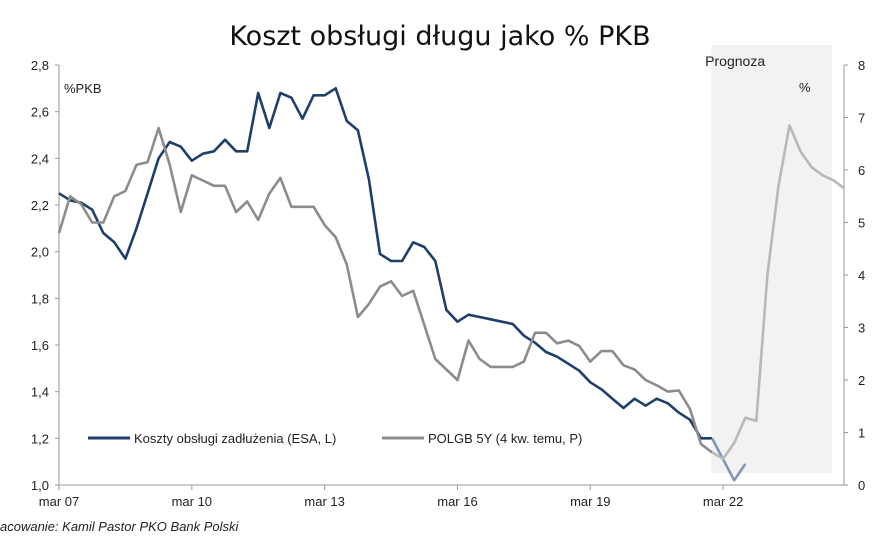  What do you see at coordinates (40, 158) in the screenshot?
I see `y-left-tick-label: 2,4` at bounding box center [40, 158].